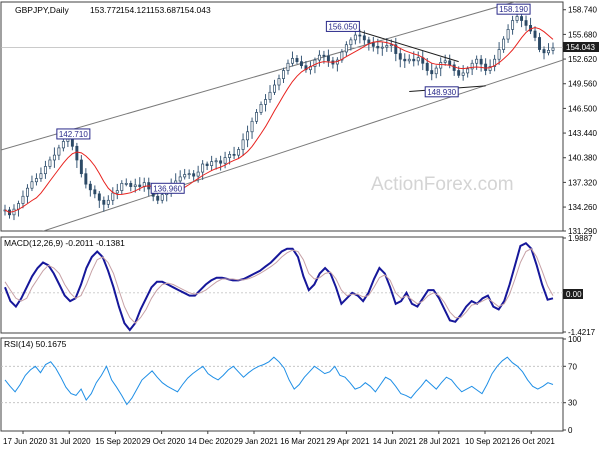 This screenshot has height=455, width=600. What do you see at coordinates (195, 10) in the screenshot?
I see `price-header-close: 154.043` at bounding box center [195, 10].